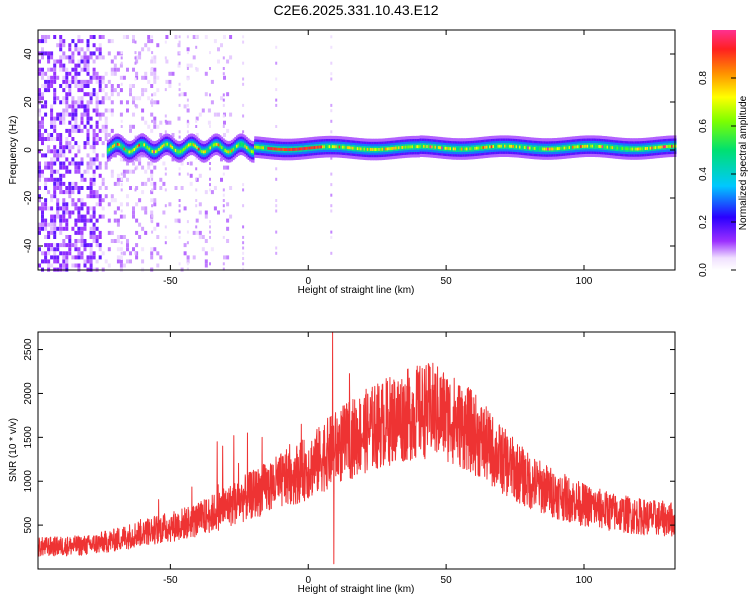 The image size is (750, 600). Describe the element at coordinates (28, 393) in the screenshot. I see `snr-y-tick-label: 2000` at that location.